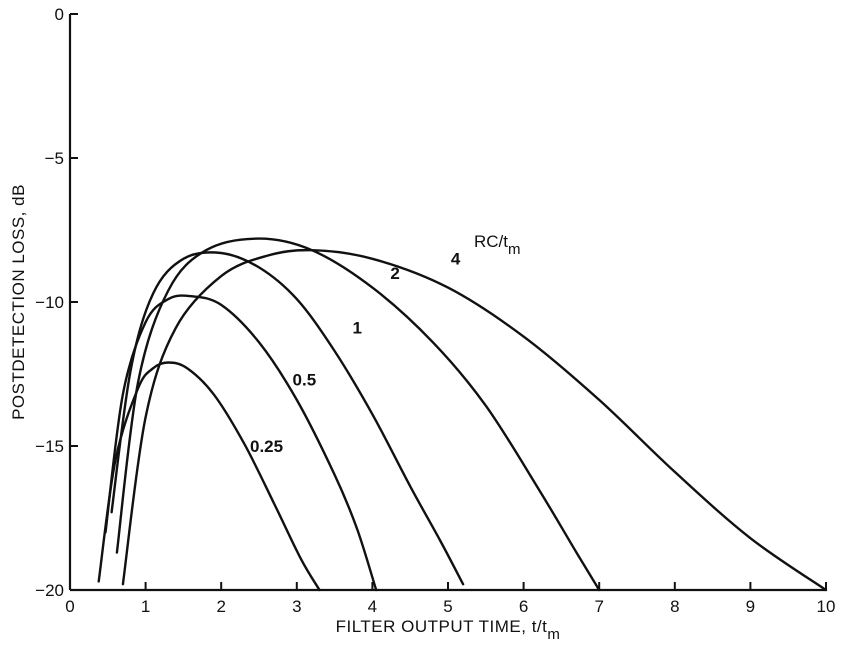  Describe the element at coordinates (220, 606) in the screenshot. I see `x-tick-label: 2` at that location.